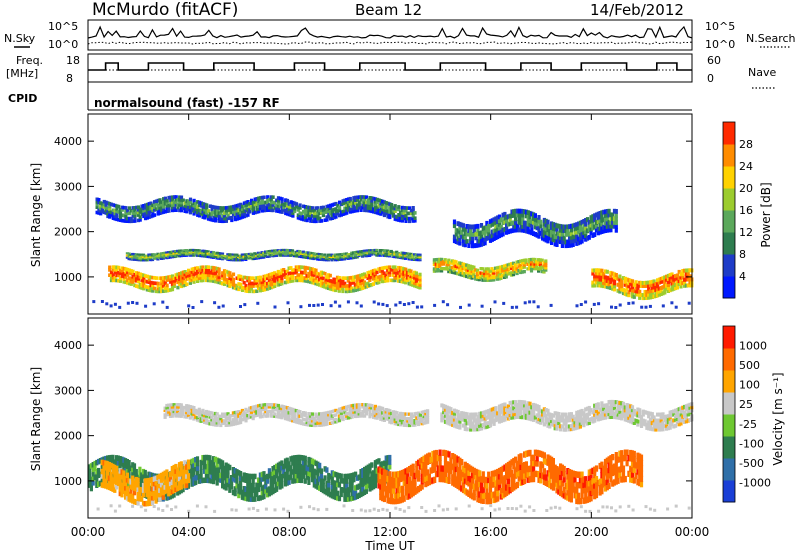  Describe the element at coordinates (73, 60) in the screenshot. I see `freq-tick-top: 18` at that location.